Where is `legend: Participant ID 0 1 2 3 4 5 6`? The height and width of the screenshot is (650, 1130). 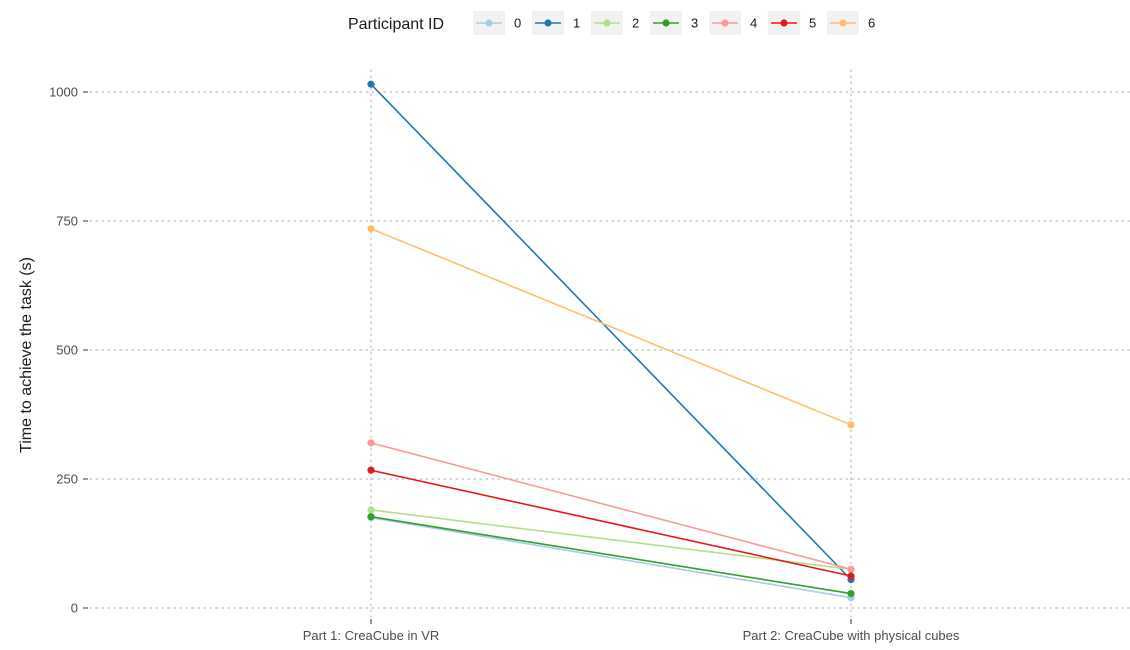
legend: Participant ID 0 1 2 3 4 5 6 is located at coordinates (611, 23).